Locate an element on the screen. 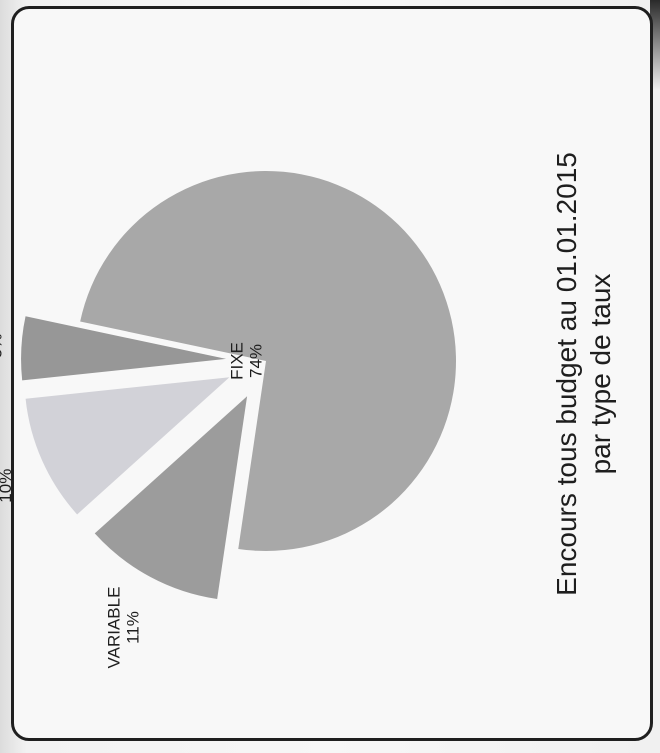 The width and height of the screenshot is (660, 753). slice-label-struct-compl: STRUCTCOMPL5% is located at coordinates (2, 345).